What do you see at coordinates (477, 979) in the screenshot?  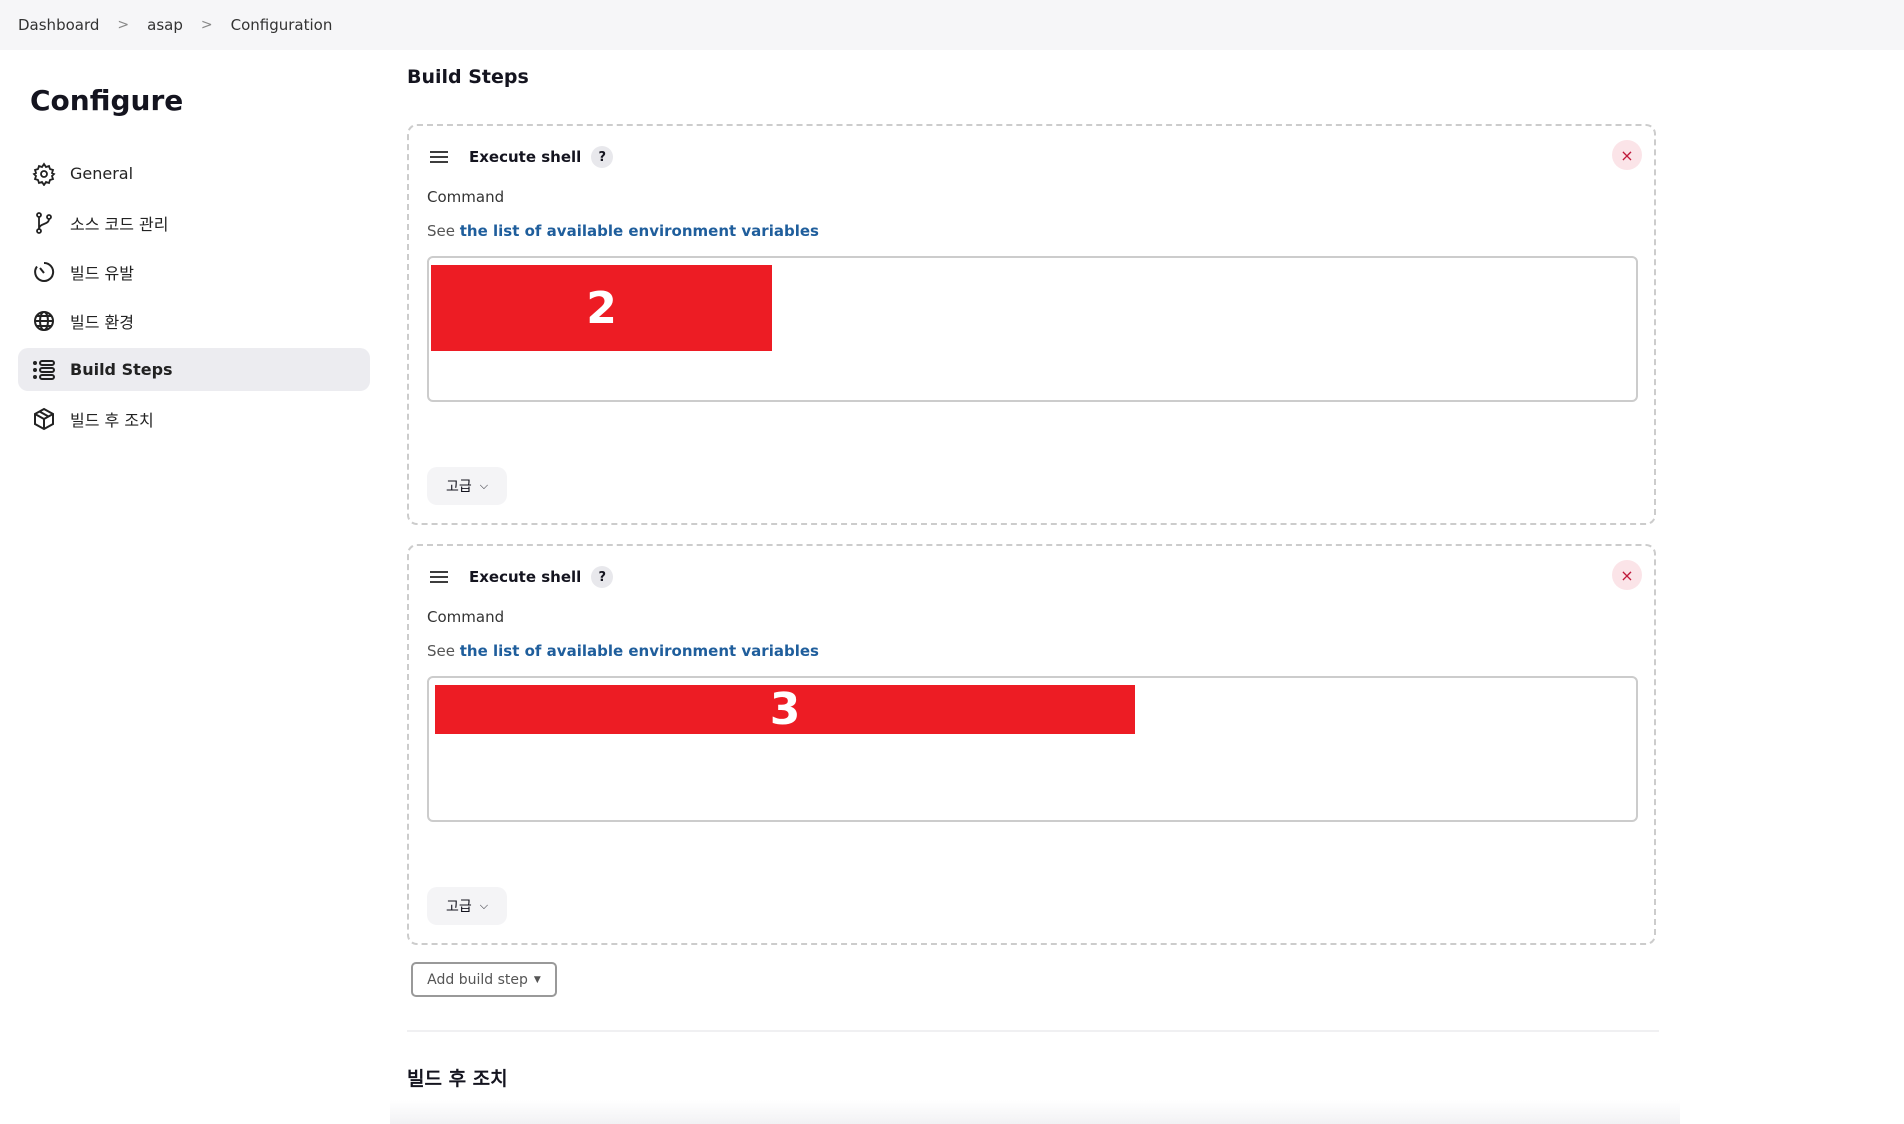 I see `add-build-step-label: Add build step` at bounding box center [477, 979].